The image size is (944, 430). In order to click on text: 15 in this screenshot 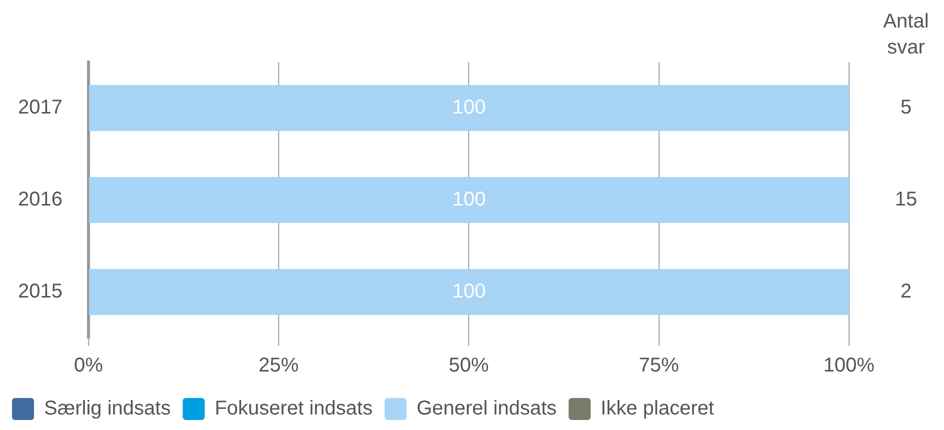, I will do `click(906, 199)`.